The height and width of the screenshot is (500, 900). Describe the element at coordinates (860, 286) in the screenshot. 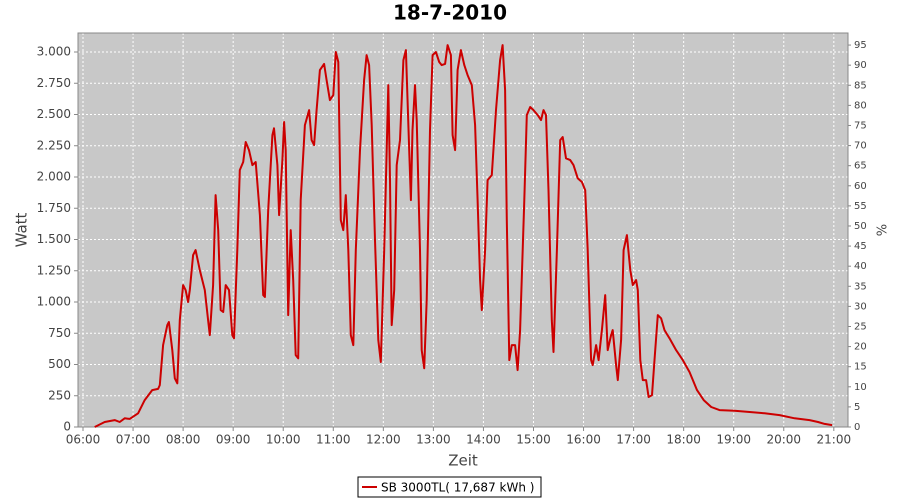

I see `y2-tick-label: 35` at that location.